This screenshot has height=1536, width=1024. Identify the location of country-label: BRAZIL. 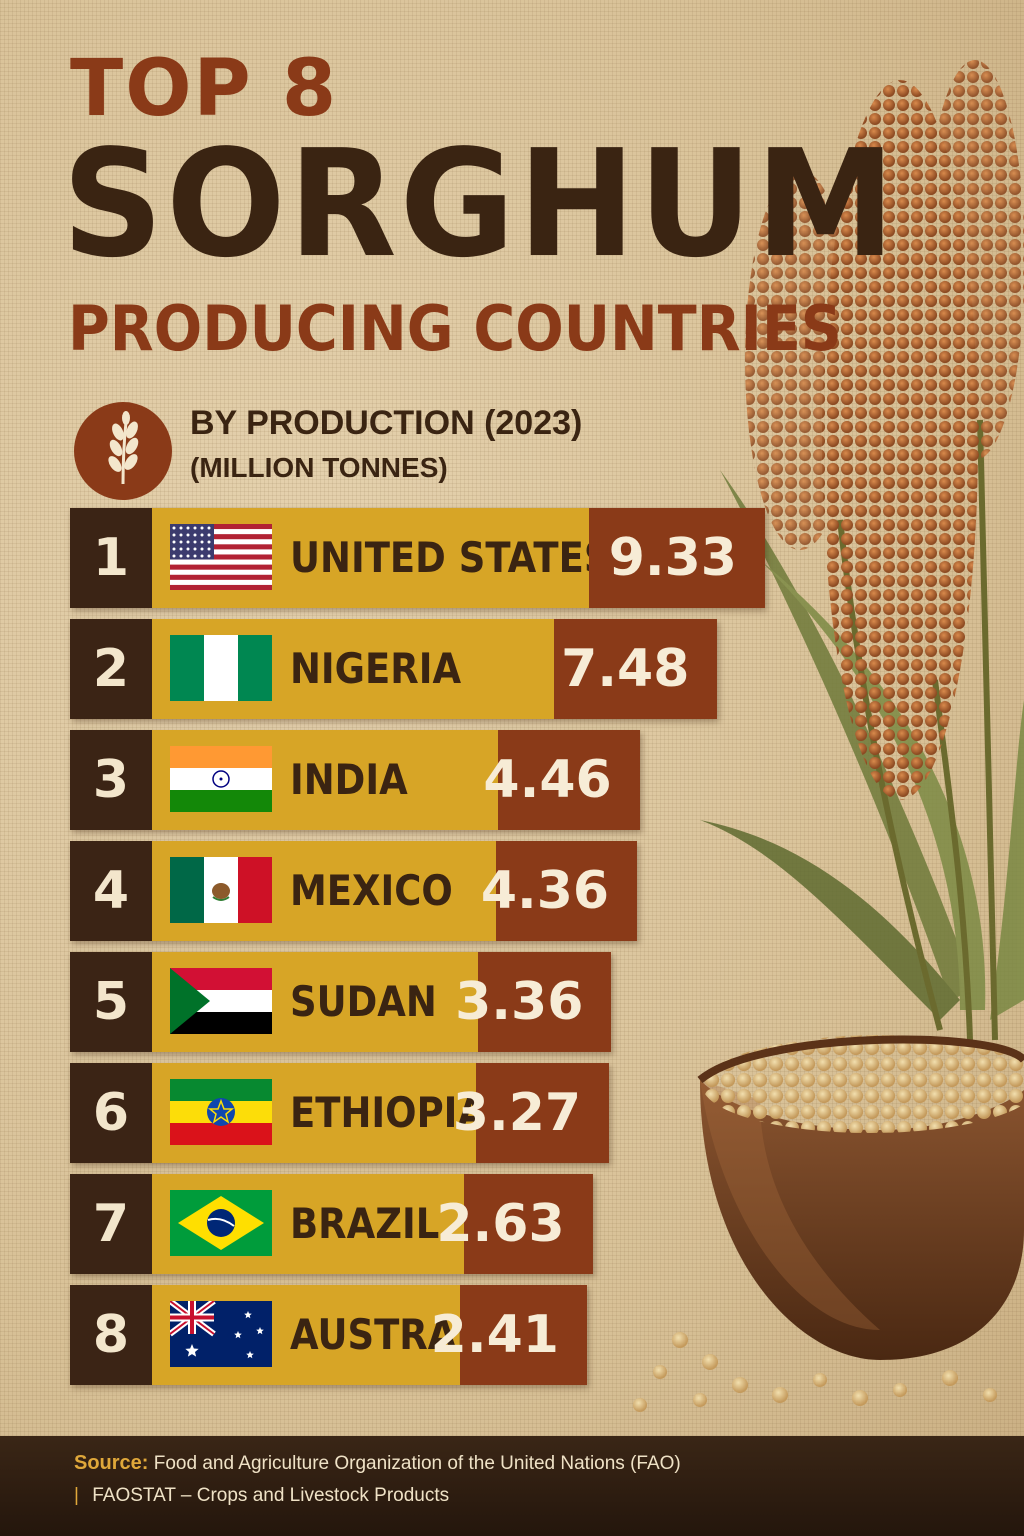
(365, 1223).